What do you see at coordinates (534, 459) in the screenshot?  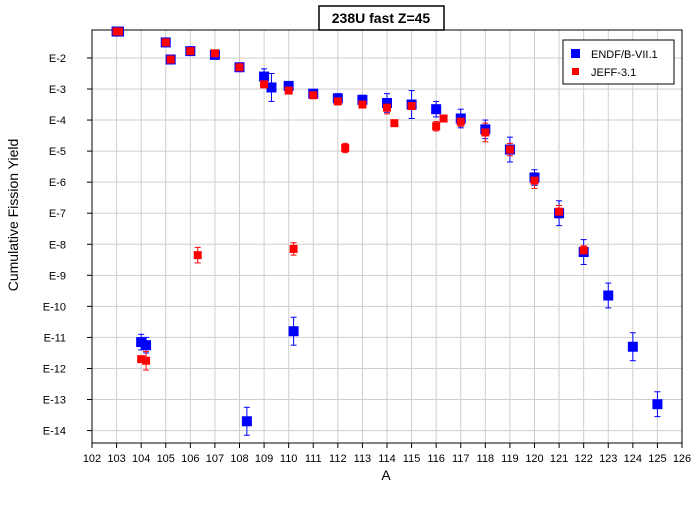 I see `x-tick-label: 120` at bounding box center [534, 459].